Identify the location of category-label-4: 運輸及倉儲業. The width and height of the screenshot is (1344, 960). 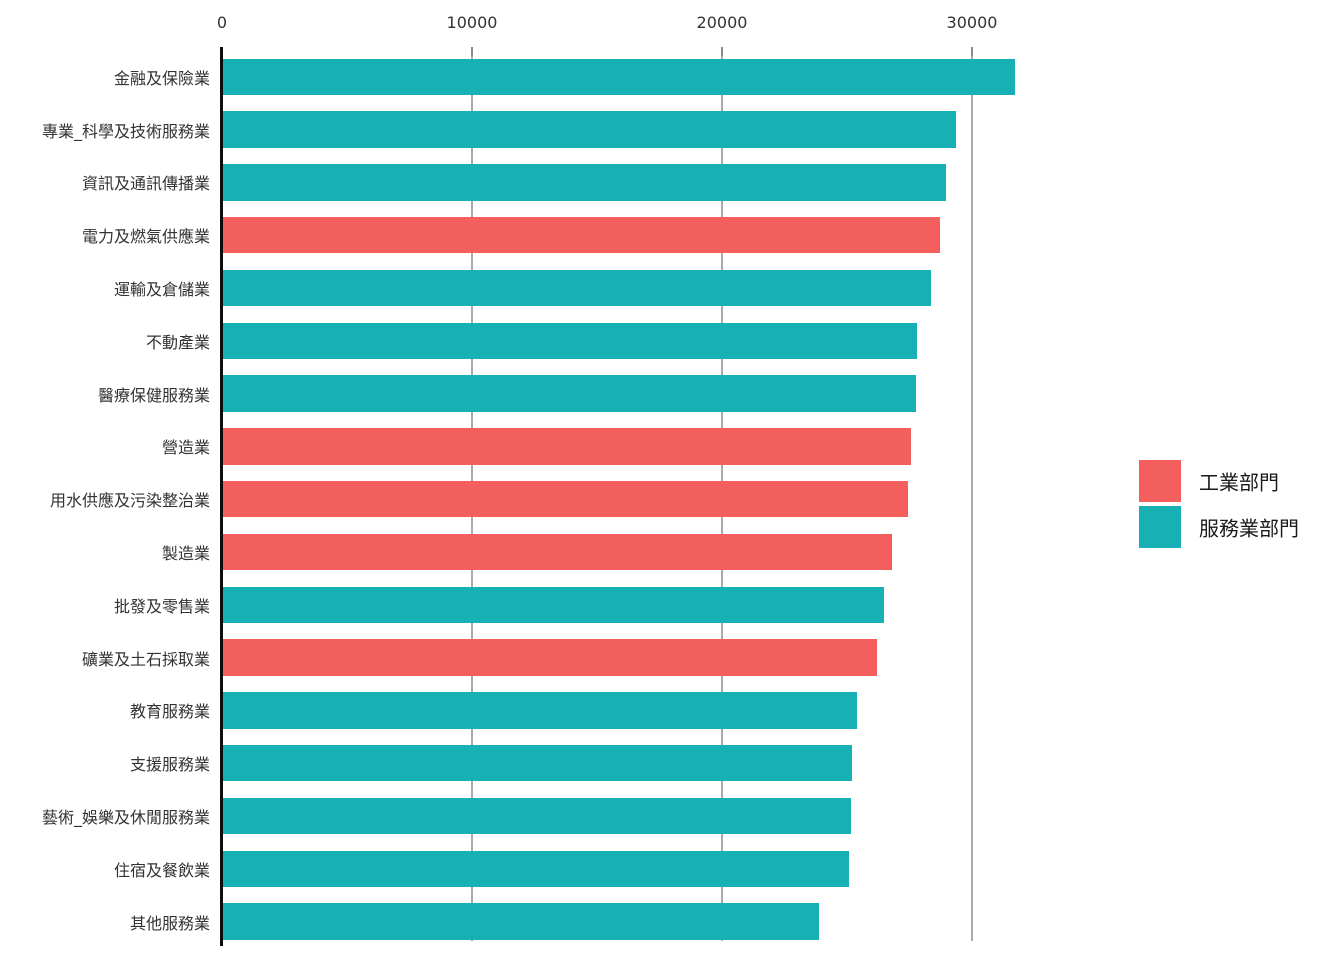
(161, 289).